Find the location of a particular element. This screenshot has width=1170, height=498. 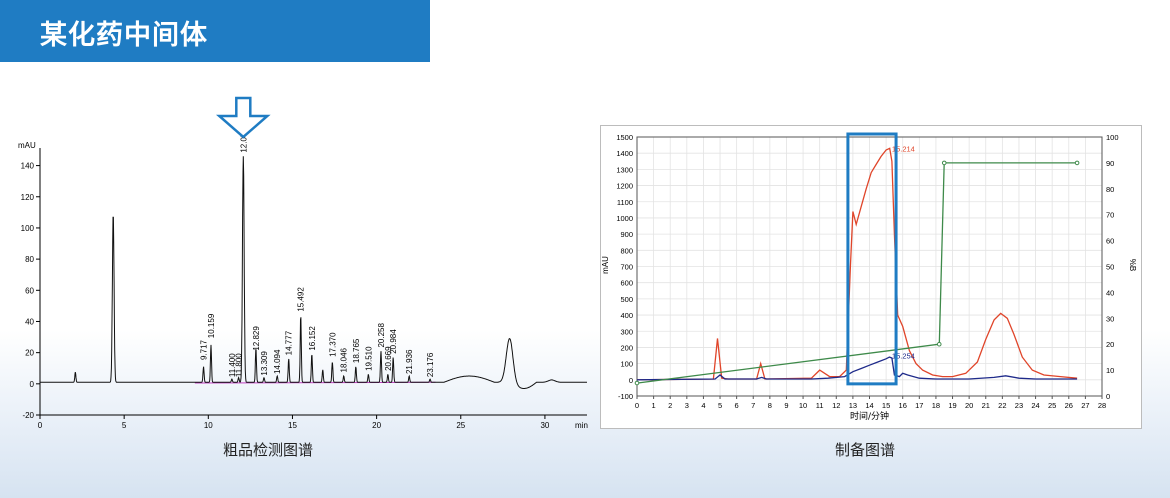

x-axis-label: min is located at coordinates (581, 425).